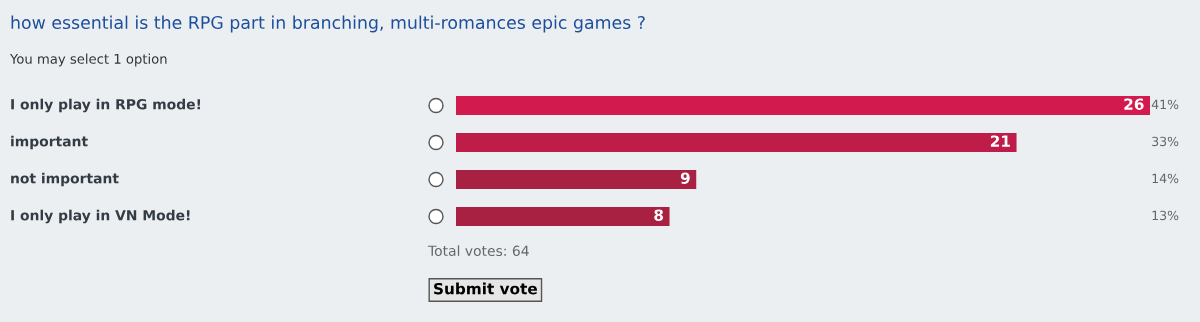 The height and width of the screenshot is (322, 1200). I want to click on data-label: 21, so click(1000, 141).